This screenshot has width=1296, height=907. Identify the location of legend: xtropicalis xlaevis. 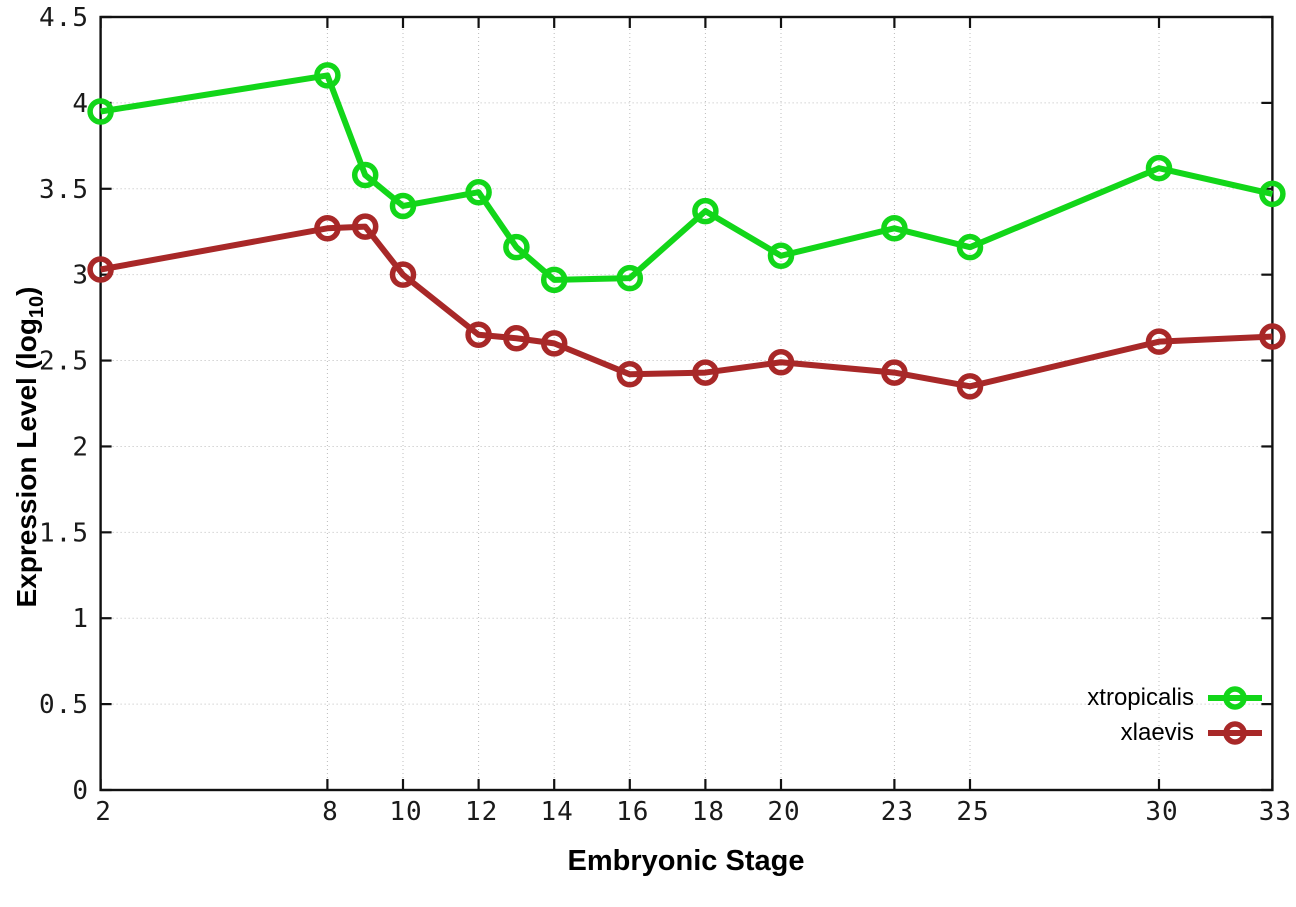
(1175, 715).